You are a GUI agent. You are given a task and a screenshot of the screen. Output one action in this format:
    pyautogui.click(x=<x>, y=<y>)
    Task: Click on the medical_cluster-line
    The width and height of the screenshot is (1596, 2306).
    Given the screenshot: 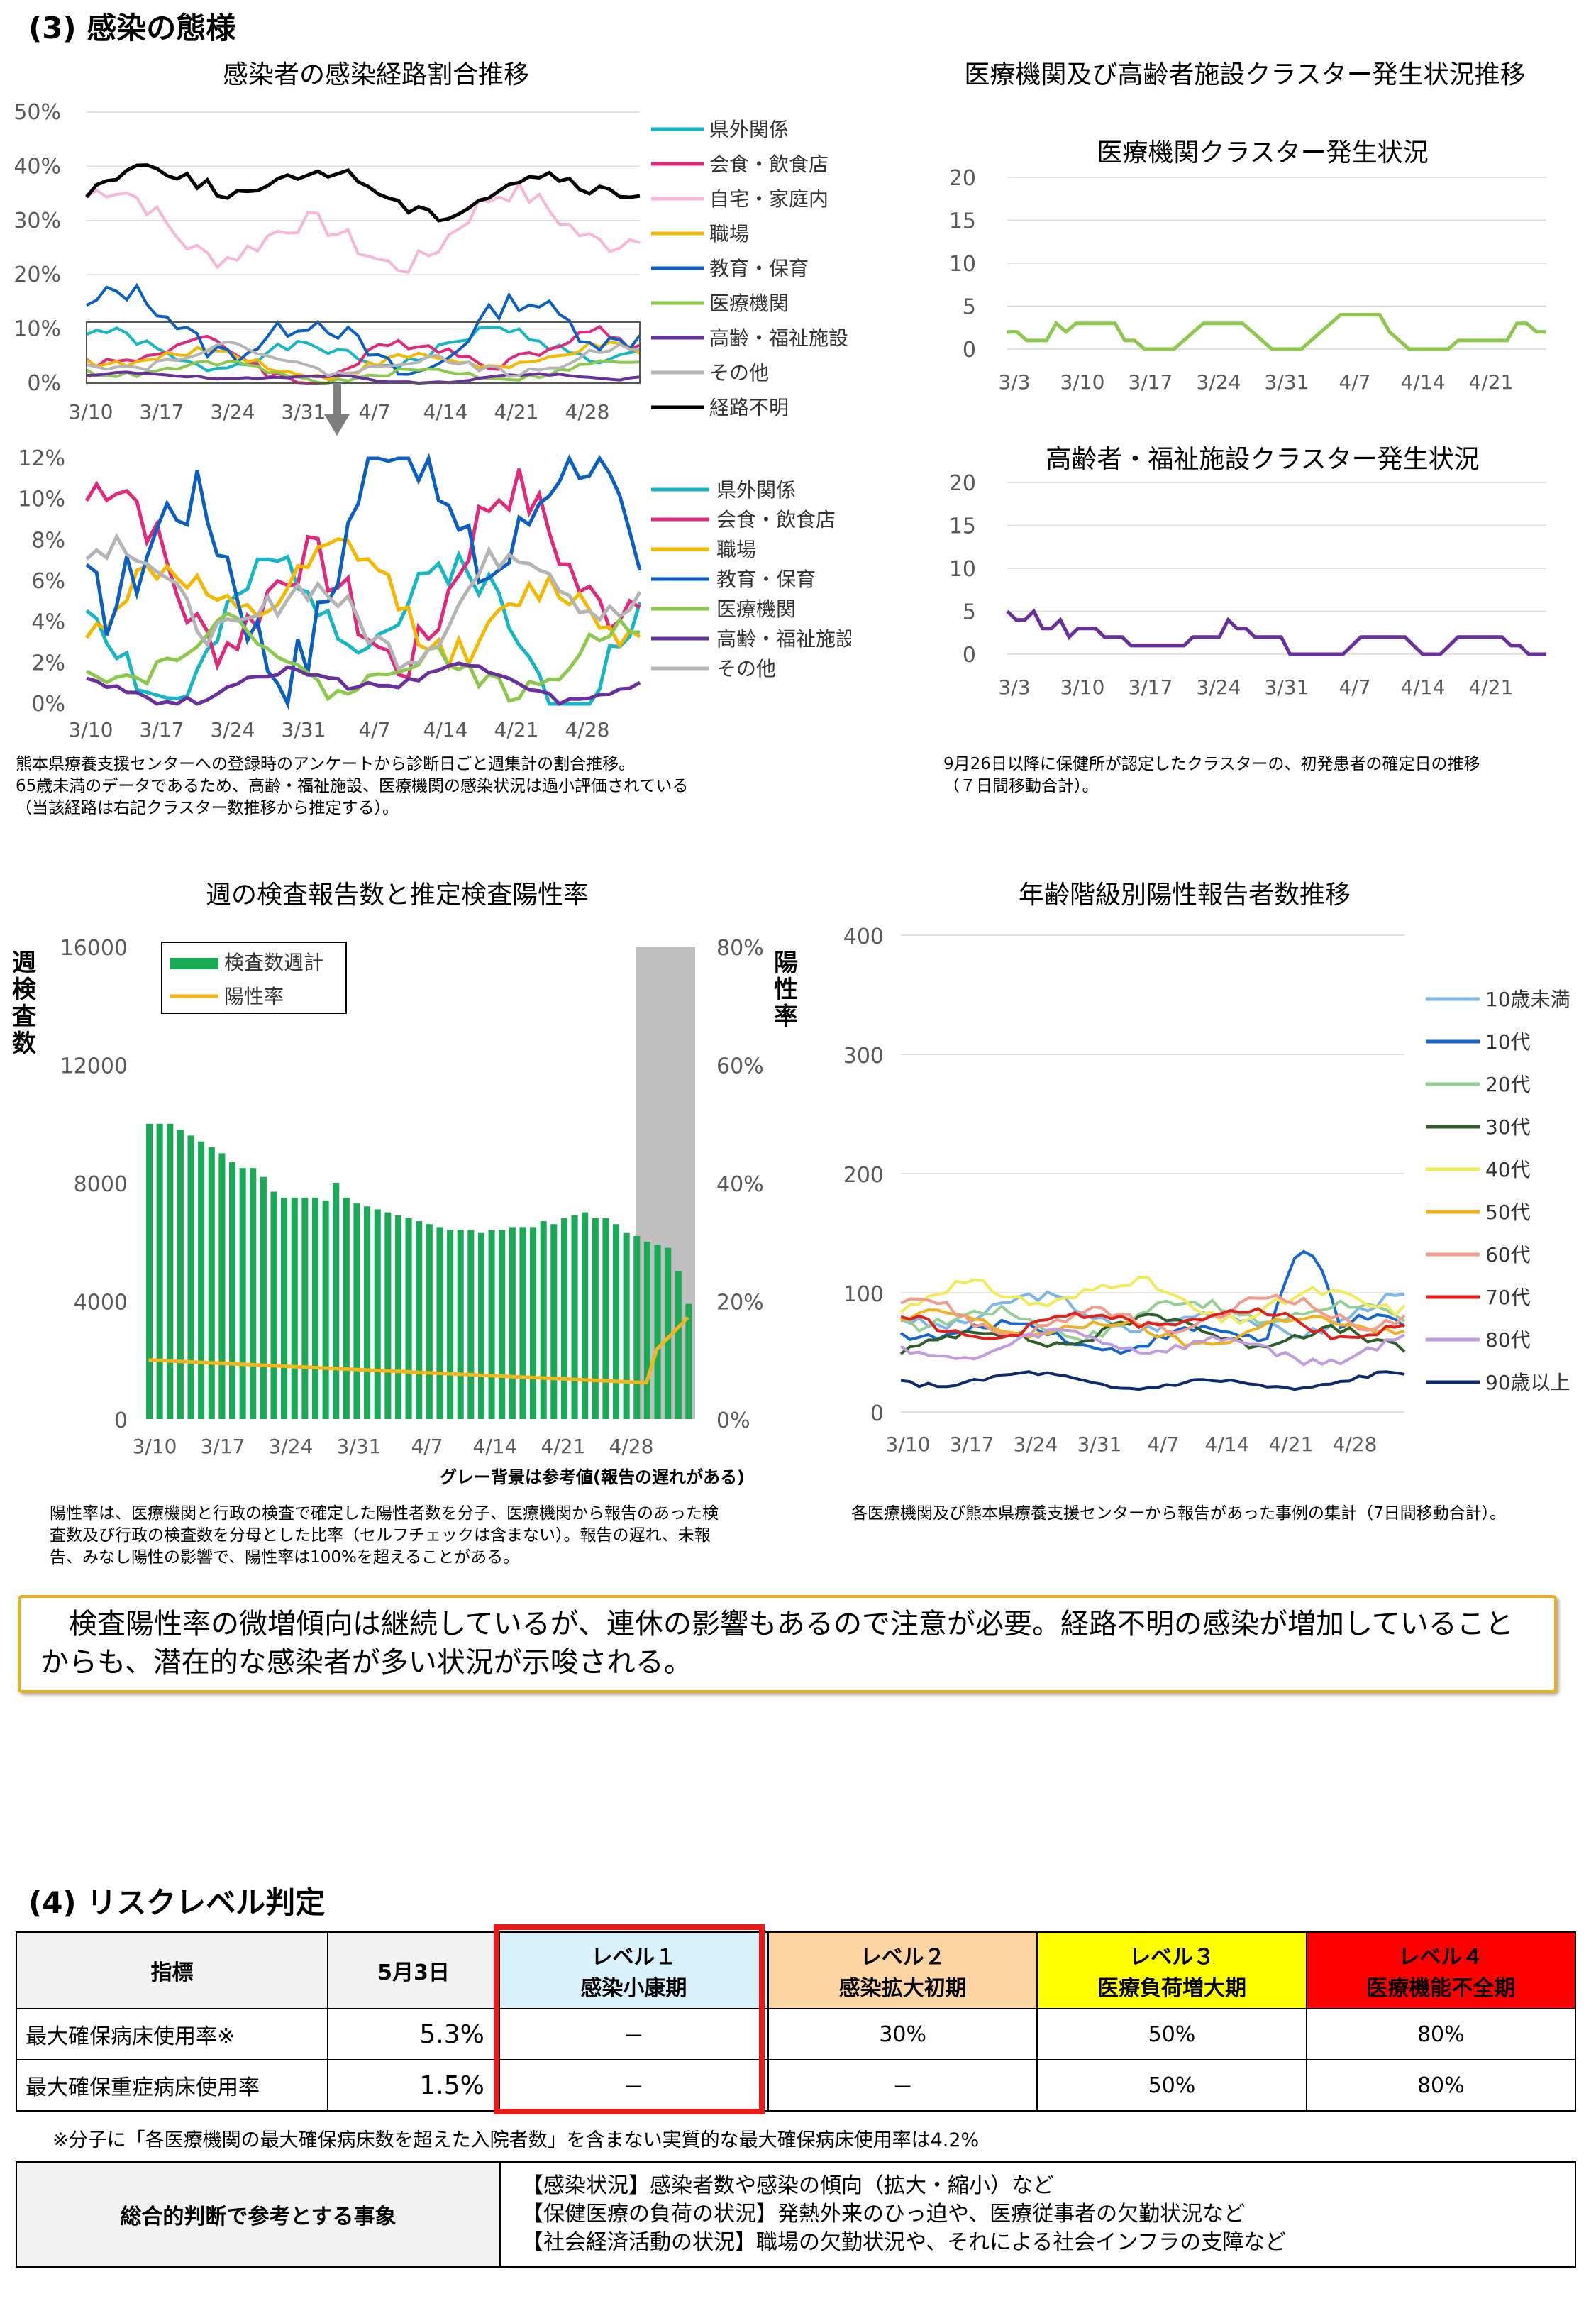 What is the action you would take?
    pyautogui.click(x=1276, y=332)
    